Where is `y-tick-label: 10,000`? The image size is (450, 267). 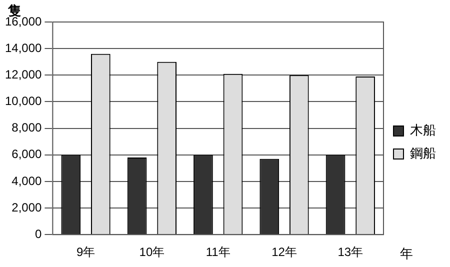
y-tick-label: 10,000 is located at coordinates (23, 101).